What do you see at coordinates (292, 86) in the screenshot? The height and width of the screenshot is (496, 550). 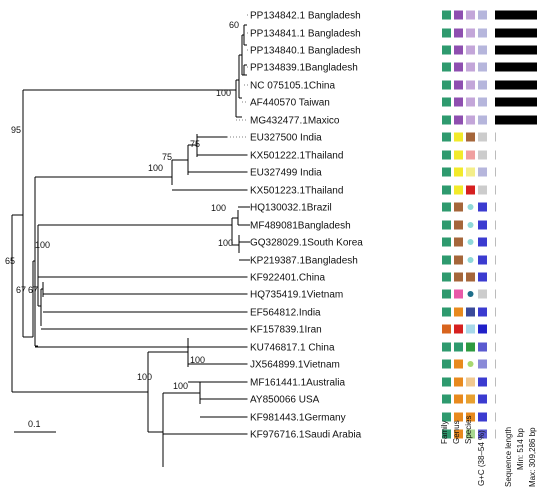 I see `taxon-label: NC 075105.1China` at bounding box center [292, 86].